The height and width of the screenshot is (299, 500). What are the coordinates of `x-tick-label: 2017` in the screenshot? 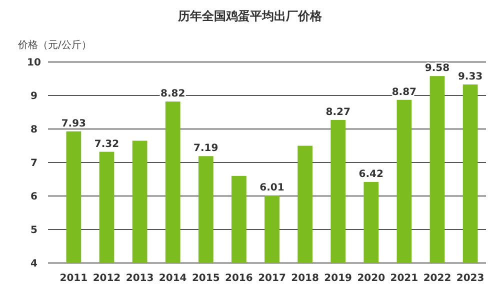 It's located at (272, 278).